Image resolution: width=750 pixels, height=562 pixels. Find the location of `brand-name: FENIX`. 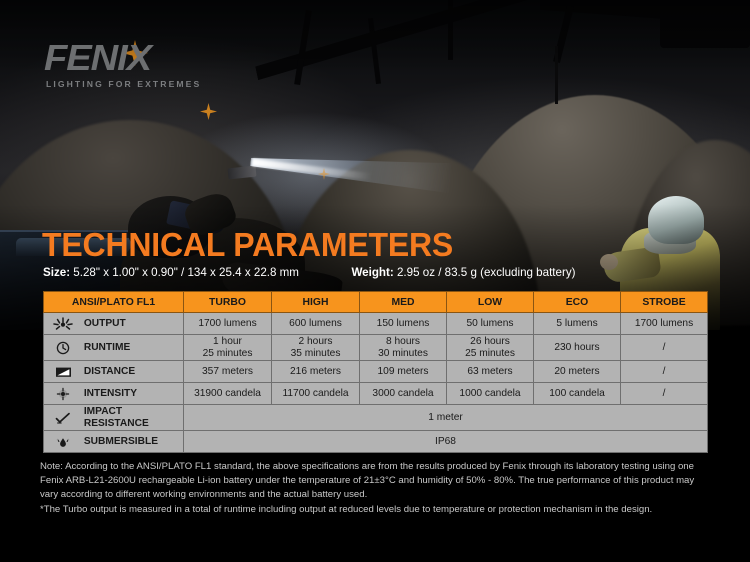

brand-name: FENIX is located at coordinates (98, 57).